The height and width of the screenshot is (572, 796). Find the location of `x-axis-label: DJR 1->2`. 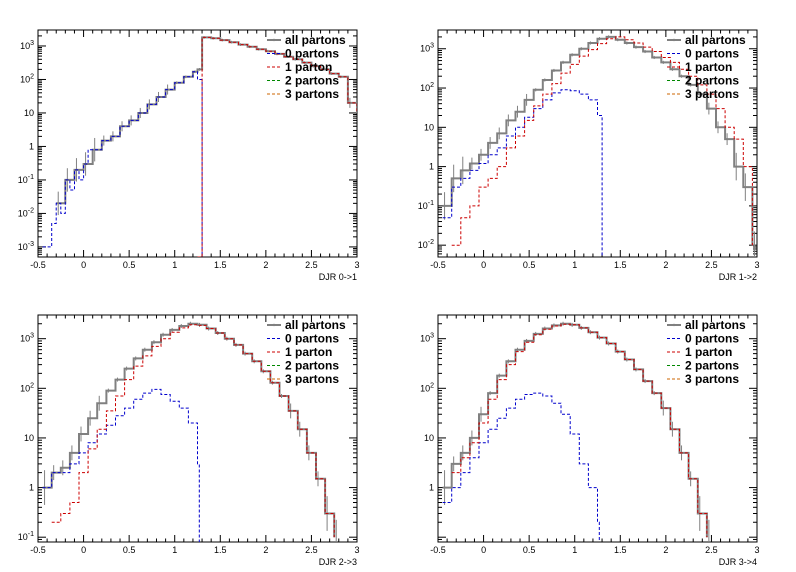

x-axis-label: DJR 1->2 is located at coordinates (738, 277).